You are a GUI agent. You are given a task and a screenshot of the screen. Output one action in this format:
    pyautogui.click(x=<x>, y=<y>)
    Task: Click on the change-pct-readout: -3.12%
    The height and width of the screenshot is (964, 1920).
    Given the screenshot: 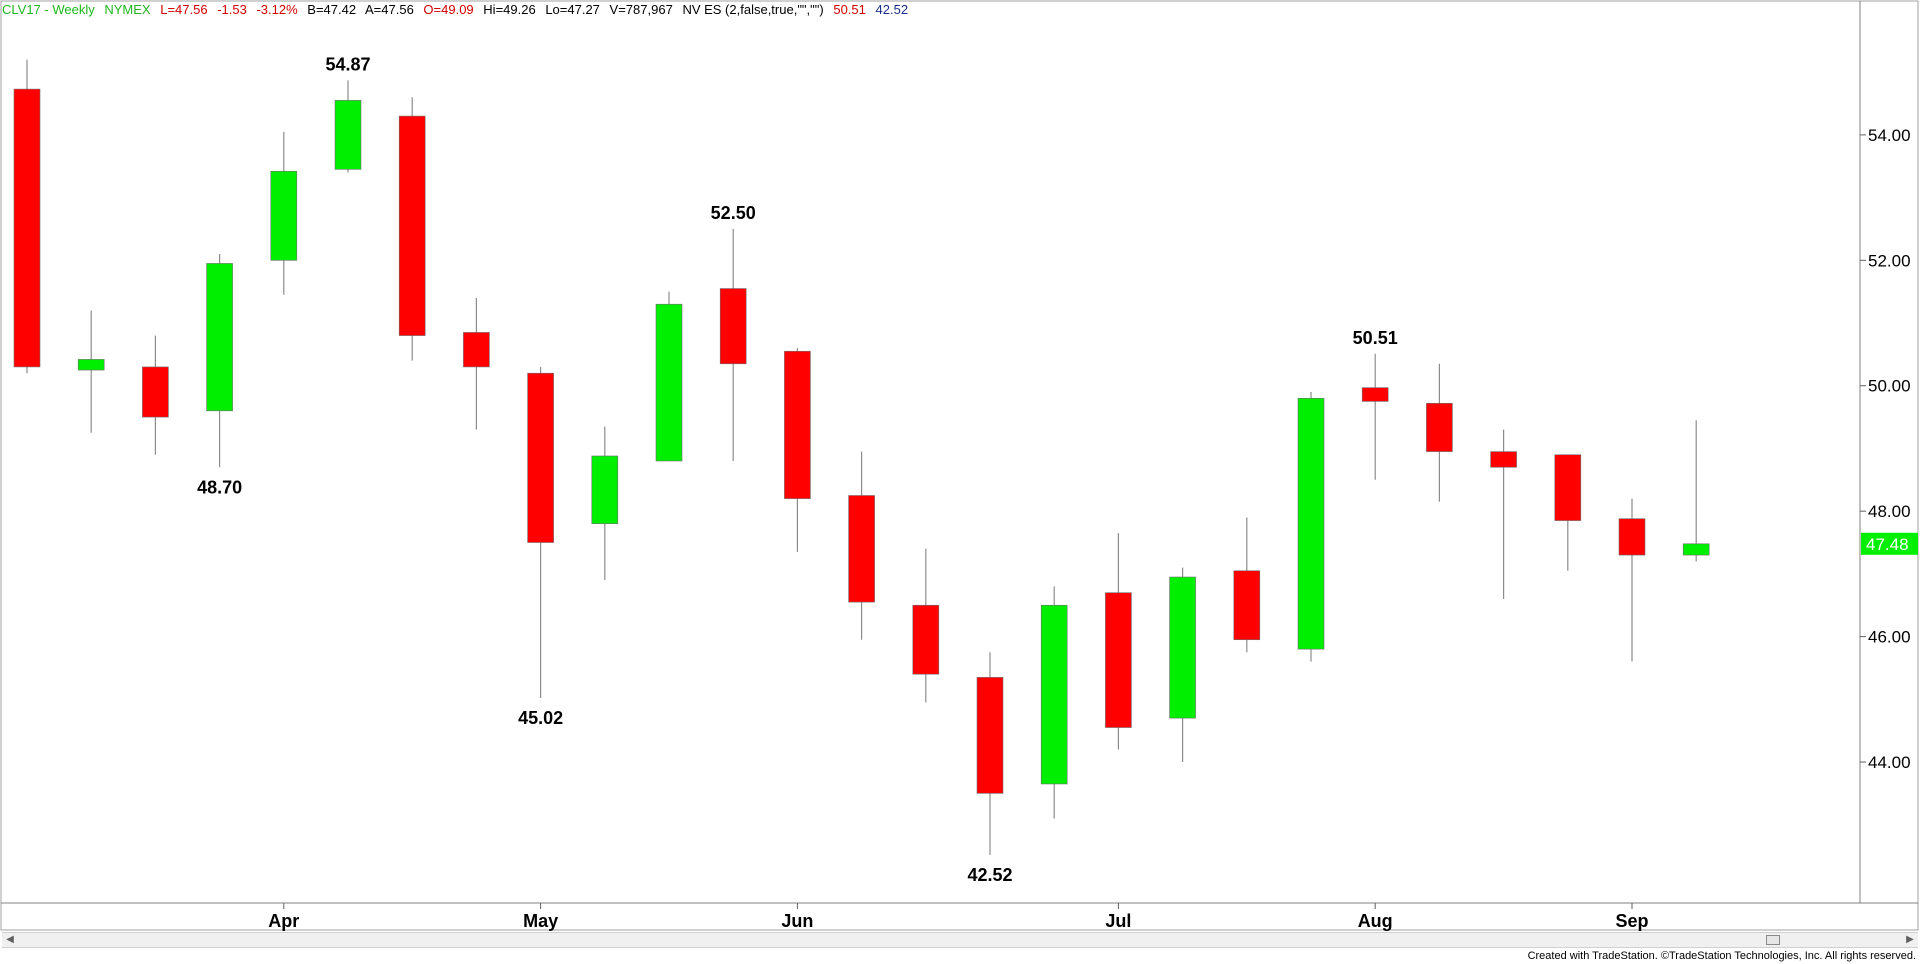 What is the action you would take?
    pyautogui.click(x=277, y=9)
    